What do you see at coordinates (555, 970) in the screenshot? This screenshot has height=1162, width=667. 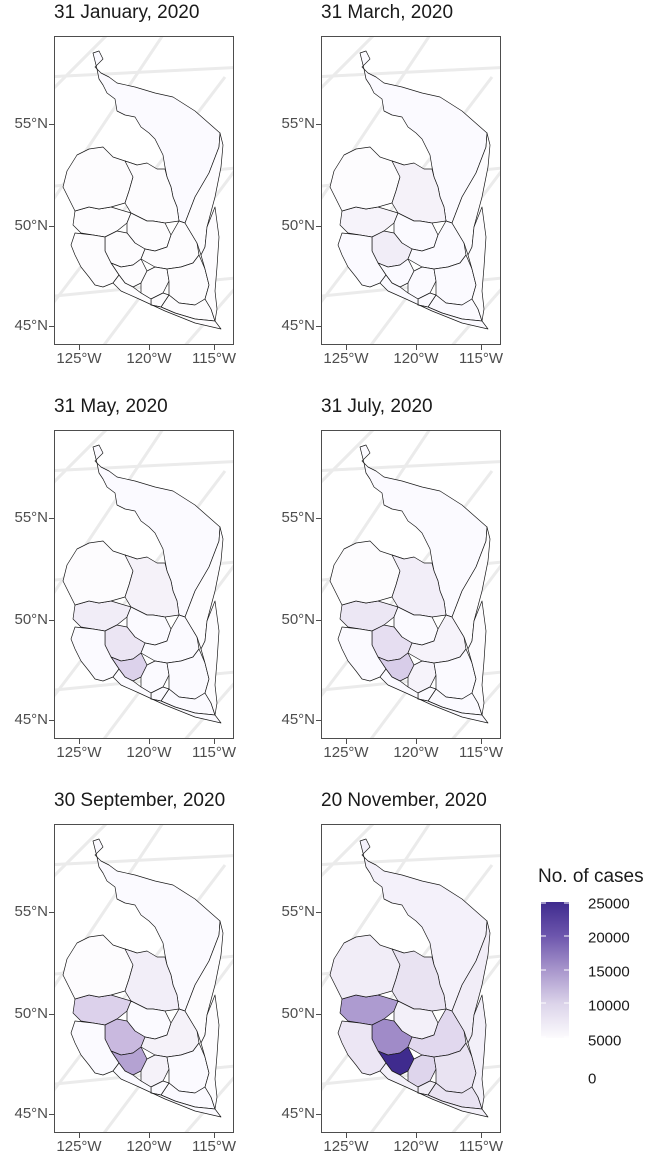 I see `legend-colorbar` at bounding box center [555, 970].